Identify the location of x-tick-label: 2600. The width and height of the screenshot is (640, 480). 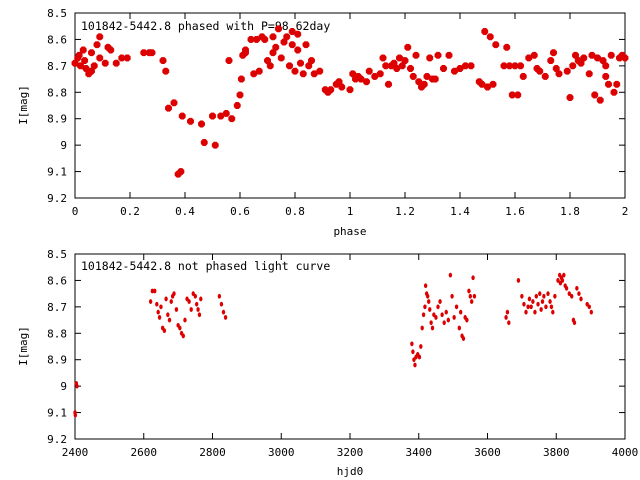
(144, 452).